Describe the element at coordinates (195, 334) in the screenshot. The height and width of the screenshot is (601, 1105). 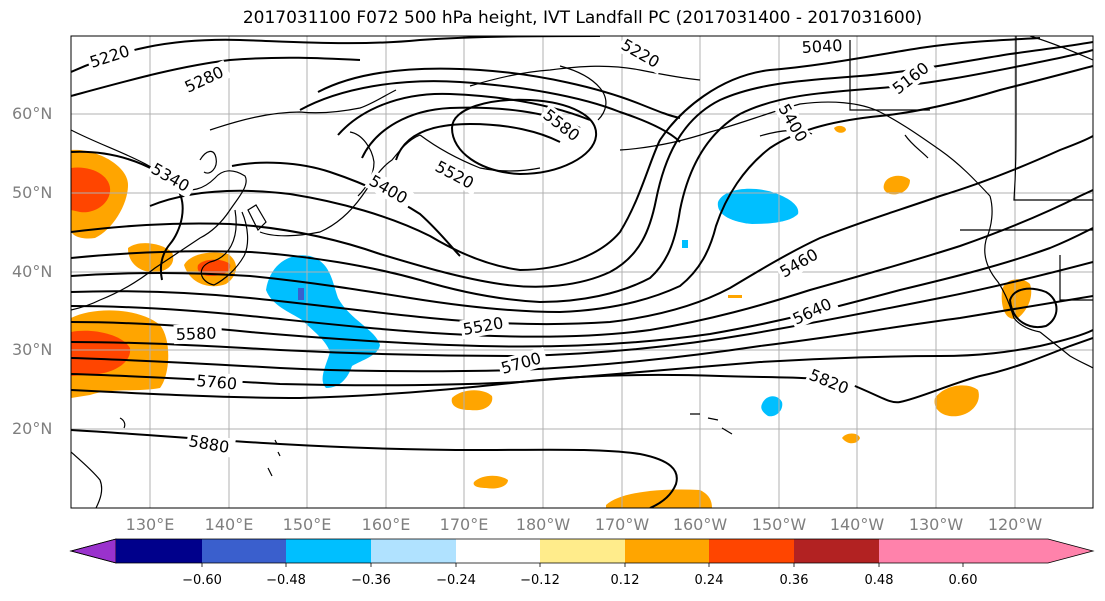
I see `contour-label: 5580` at that location.